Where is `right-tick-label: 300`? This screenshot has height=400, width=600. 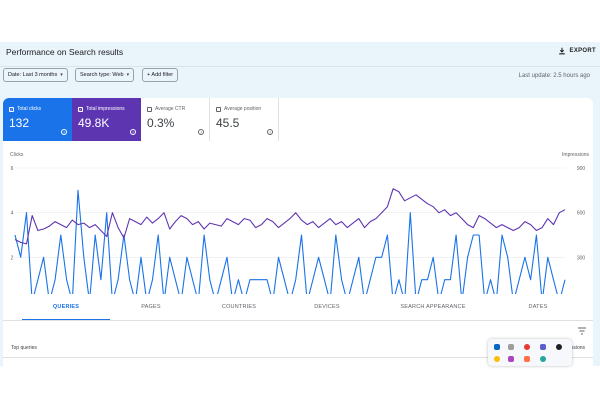 right-tick-label: 300 is located at coordinates (581, 258).